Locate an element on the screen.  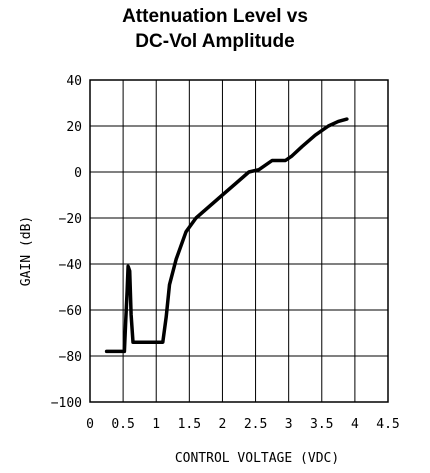
y-tick-label: −100 is located at coordinates (66, 403).